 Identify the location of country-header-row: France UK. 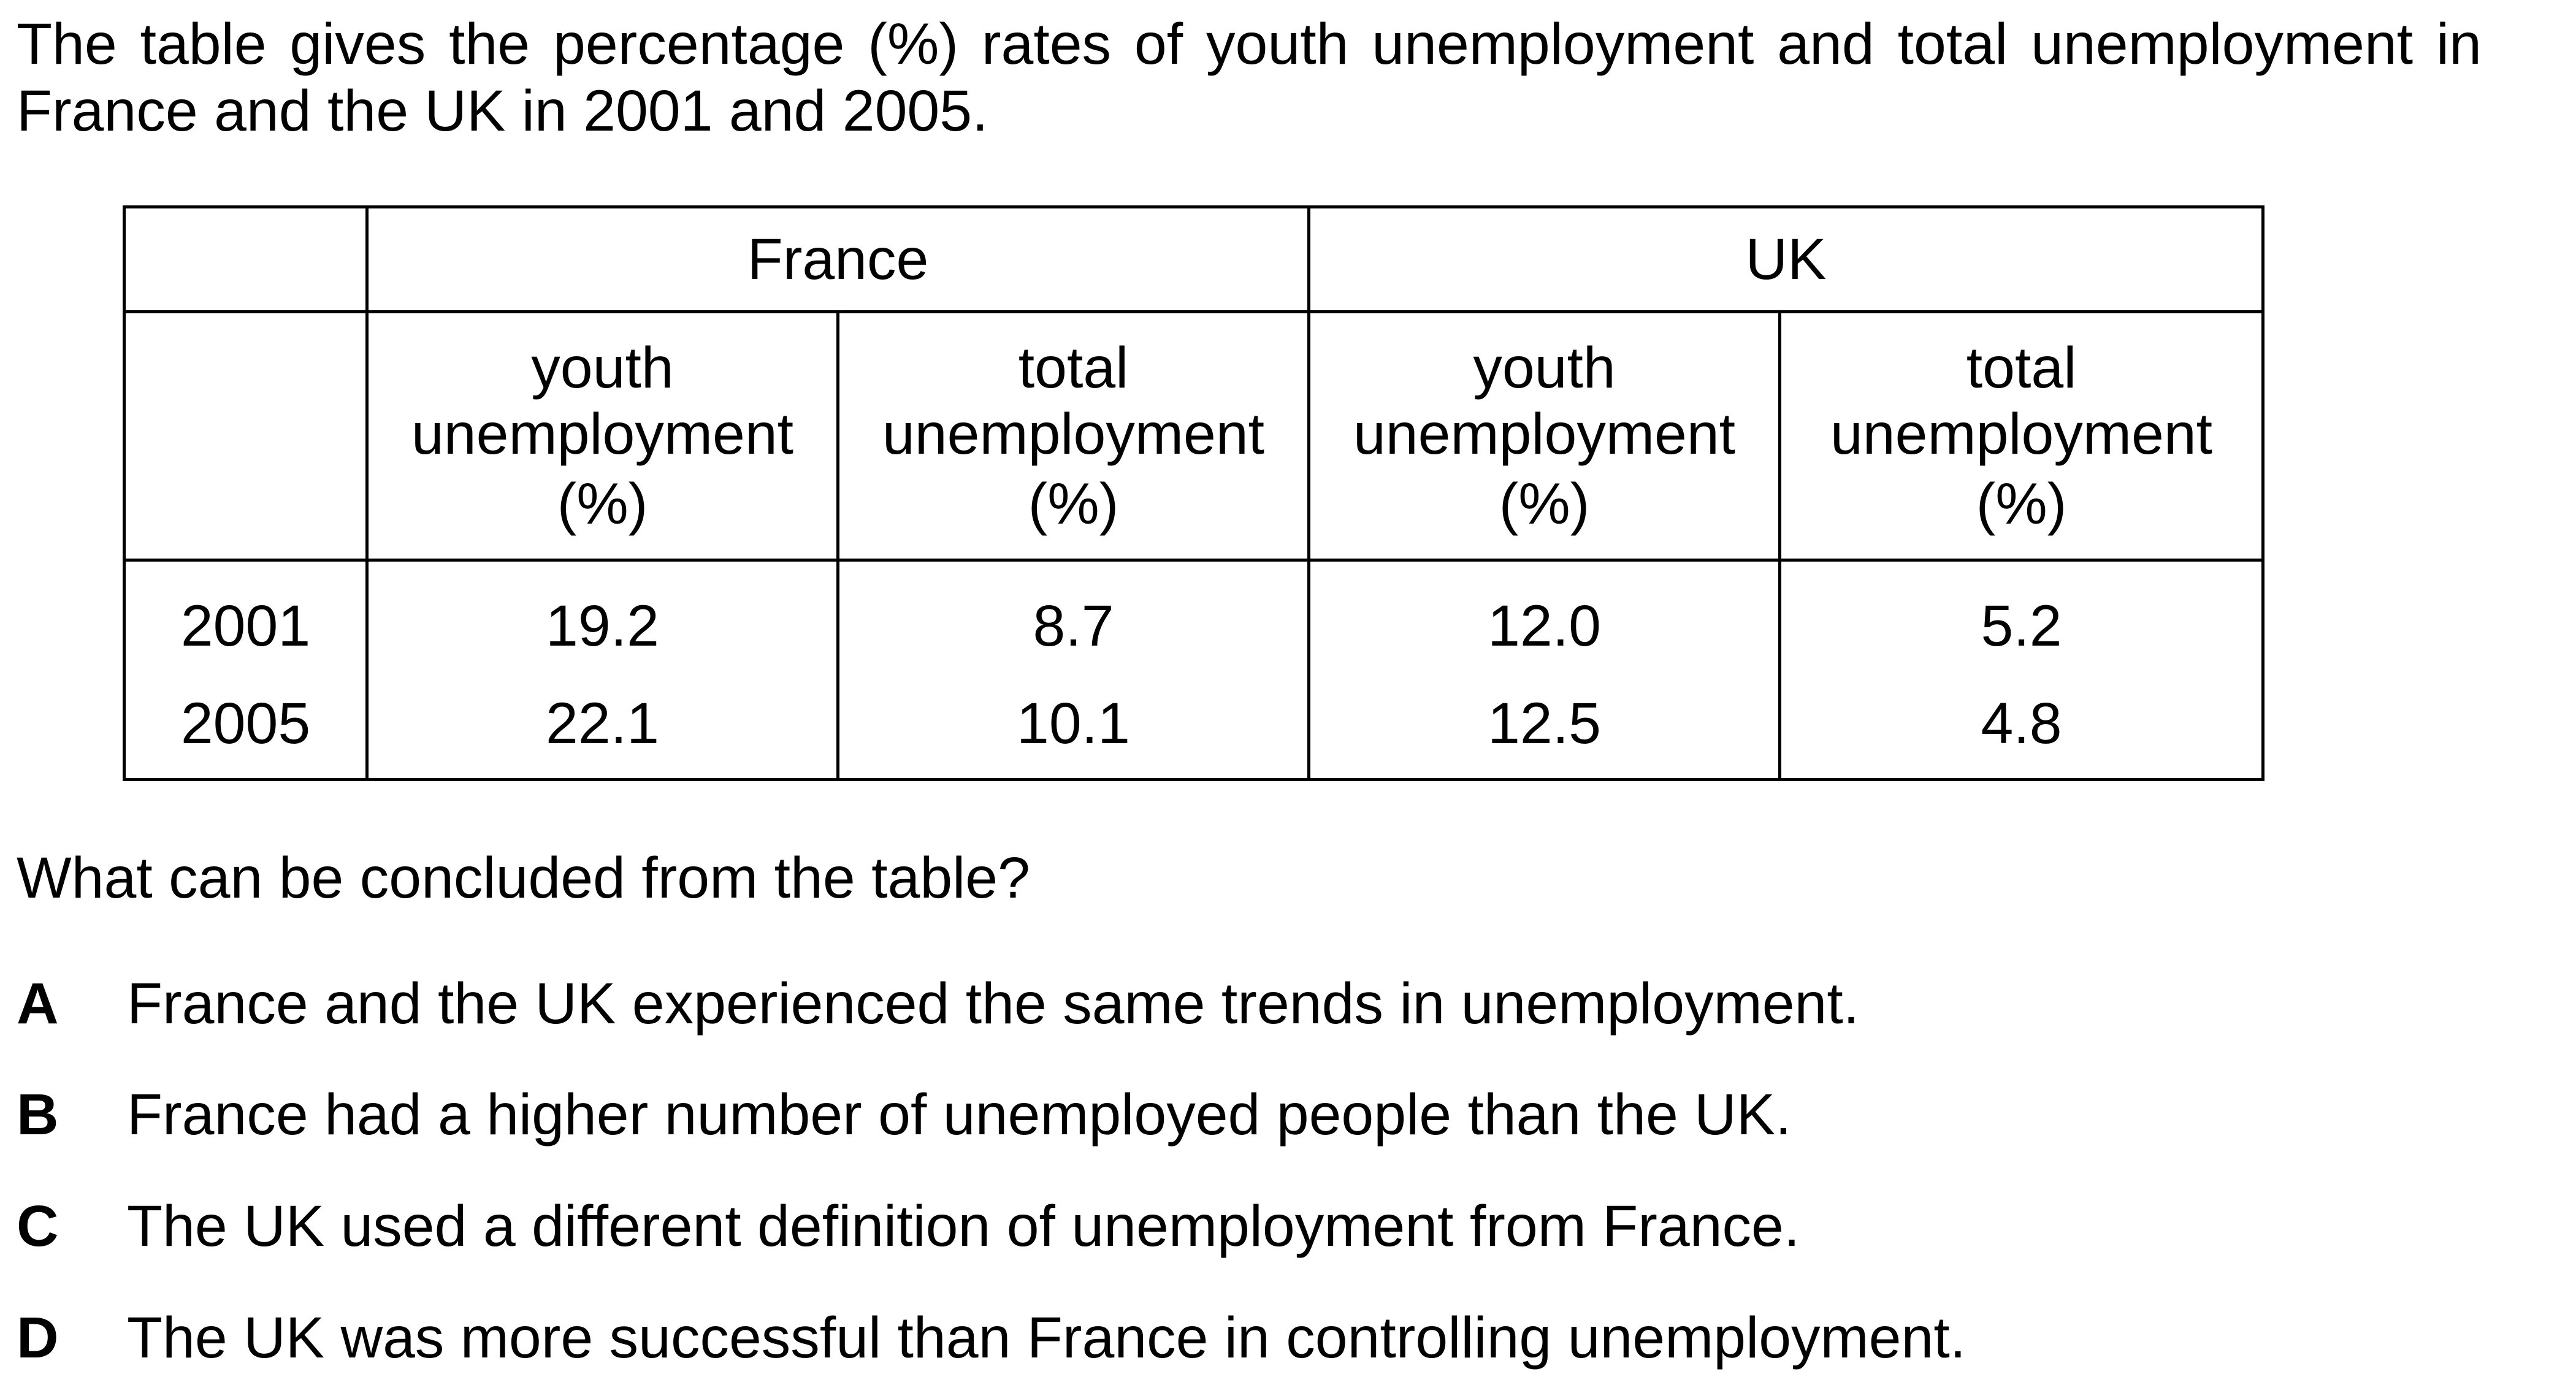
(1194, 259).